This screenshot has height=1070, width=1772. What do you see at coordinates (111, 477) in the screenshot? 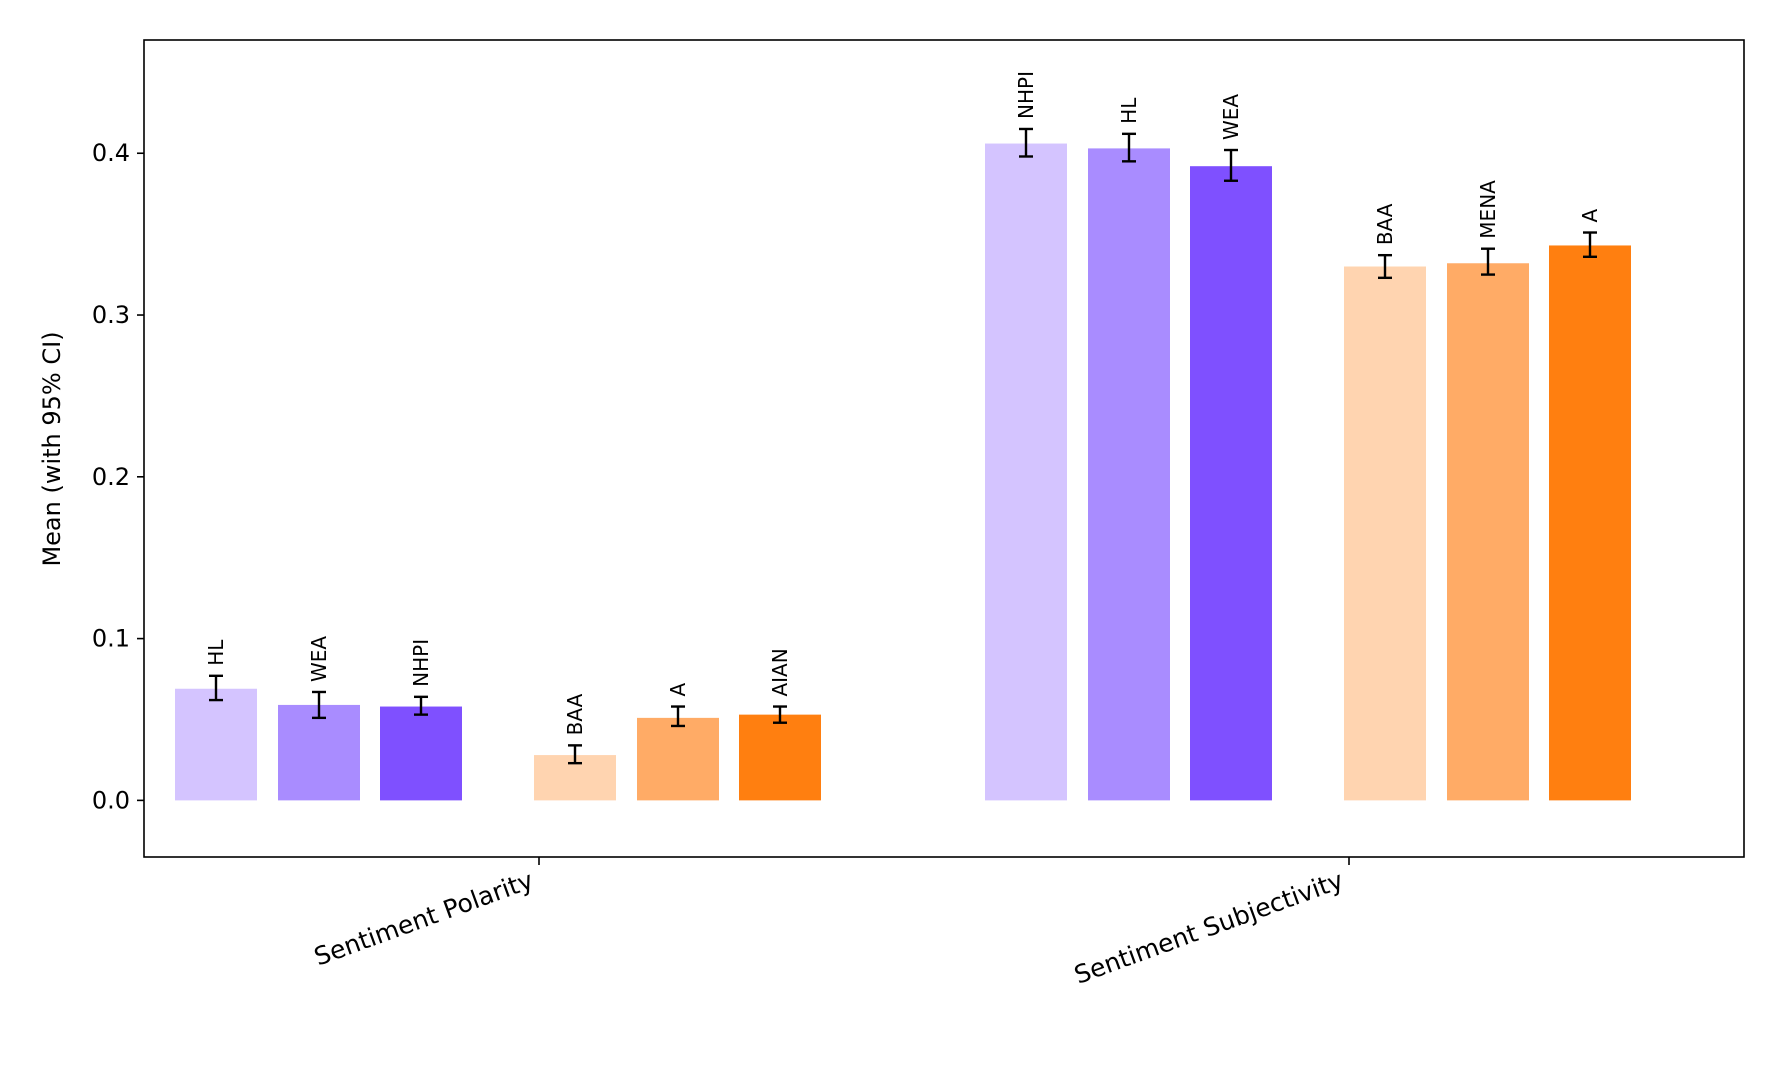
I see `y-tick-label: 0.2` at bounding box center [111, 477].